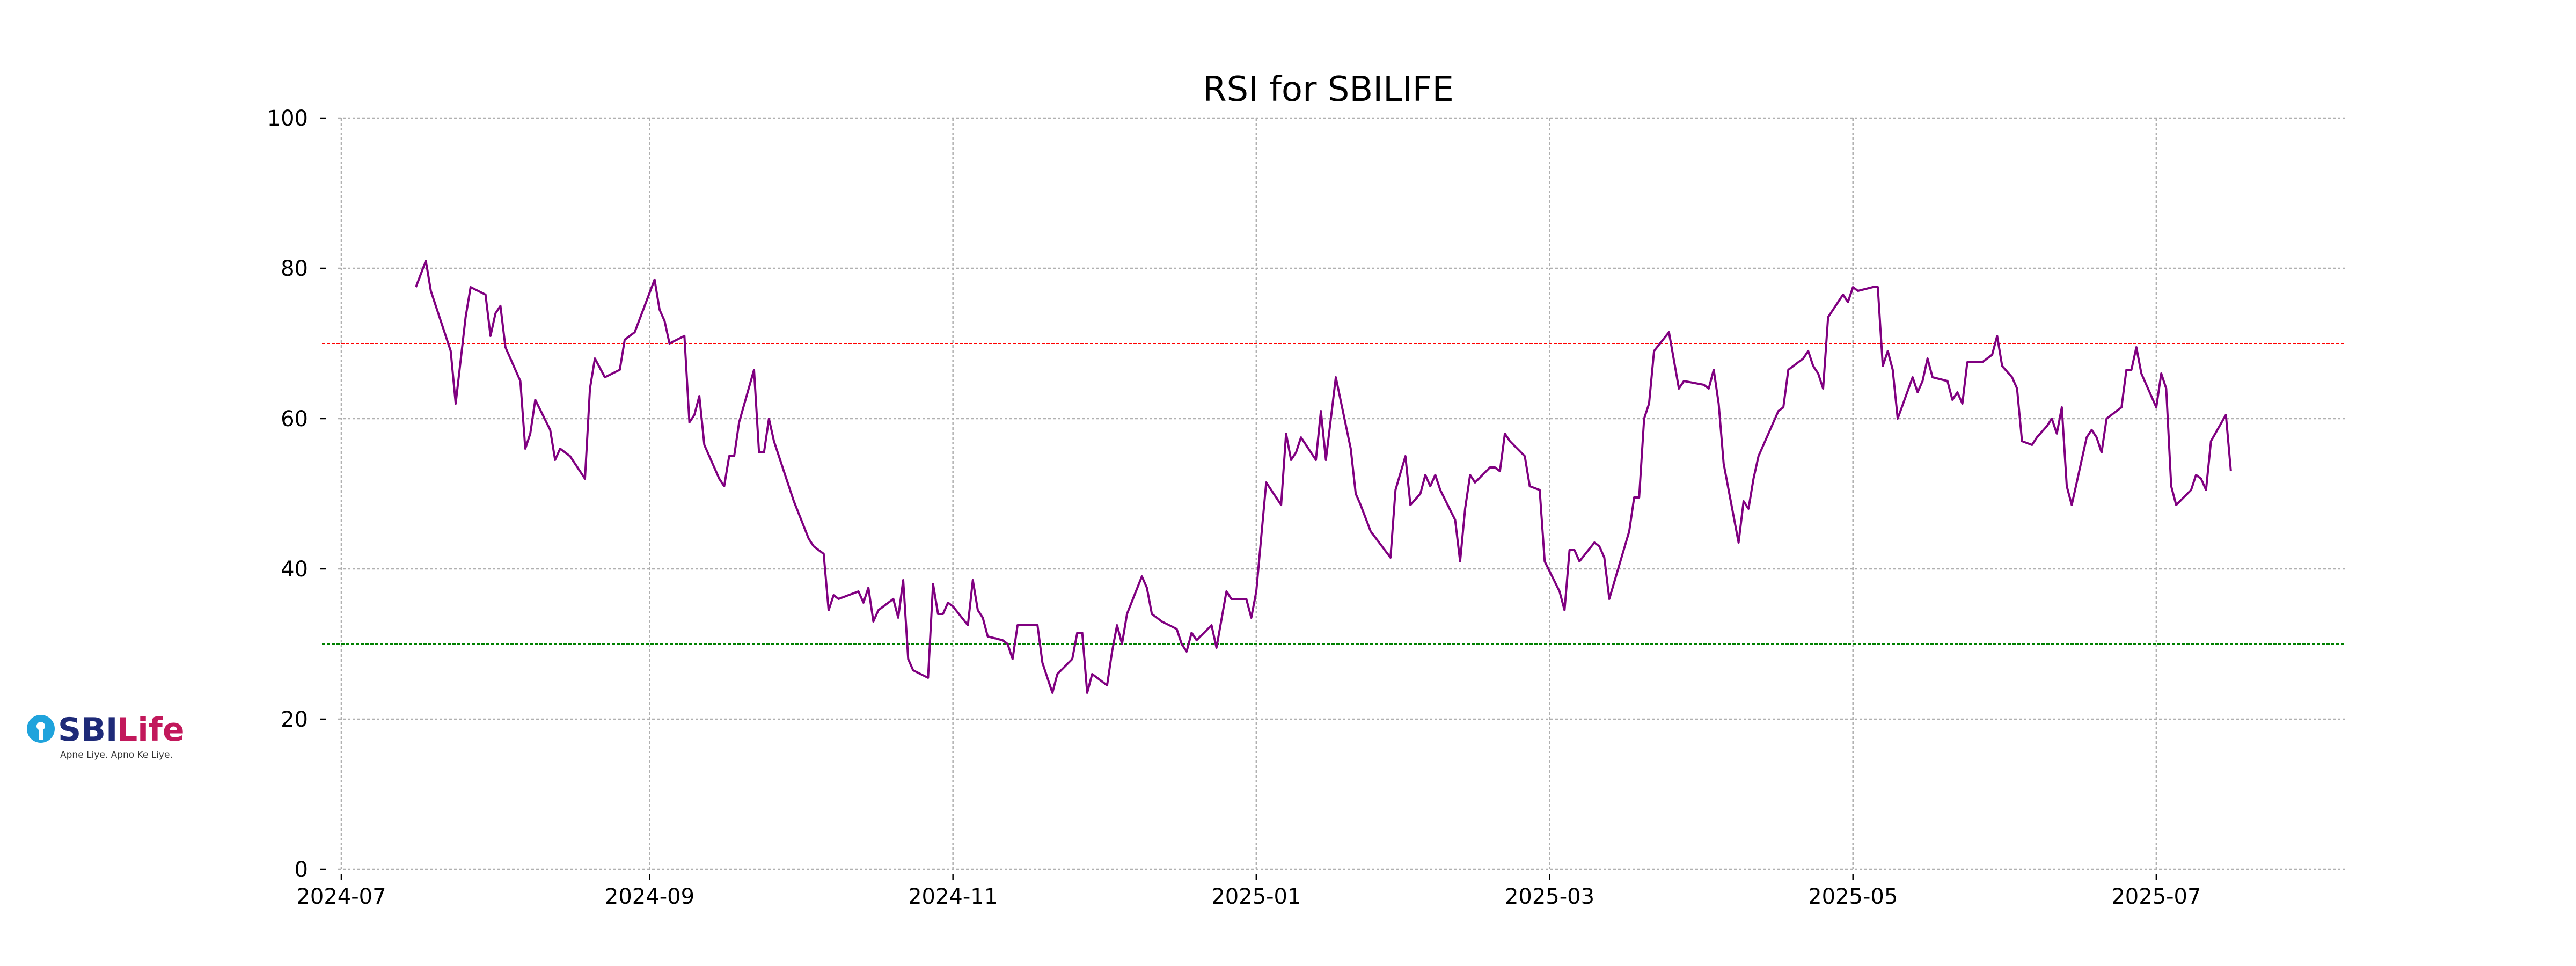  I want to click on logo-tagline: Apne Liye. Apno Ke Liye., so click(116, 755).